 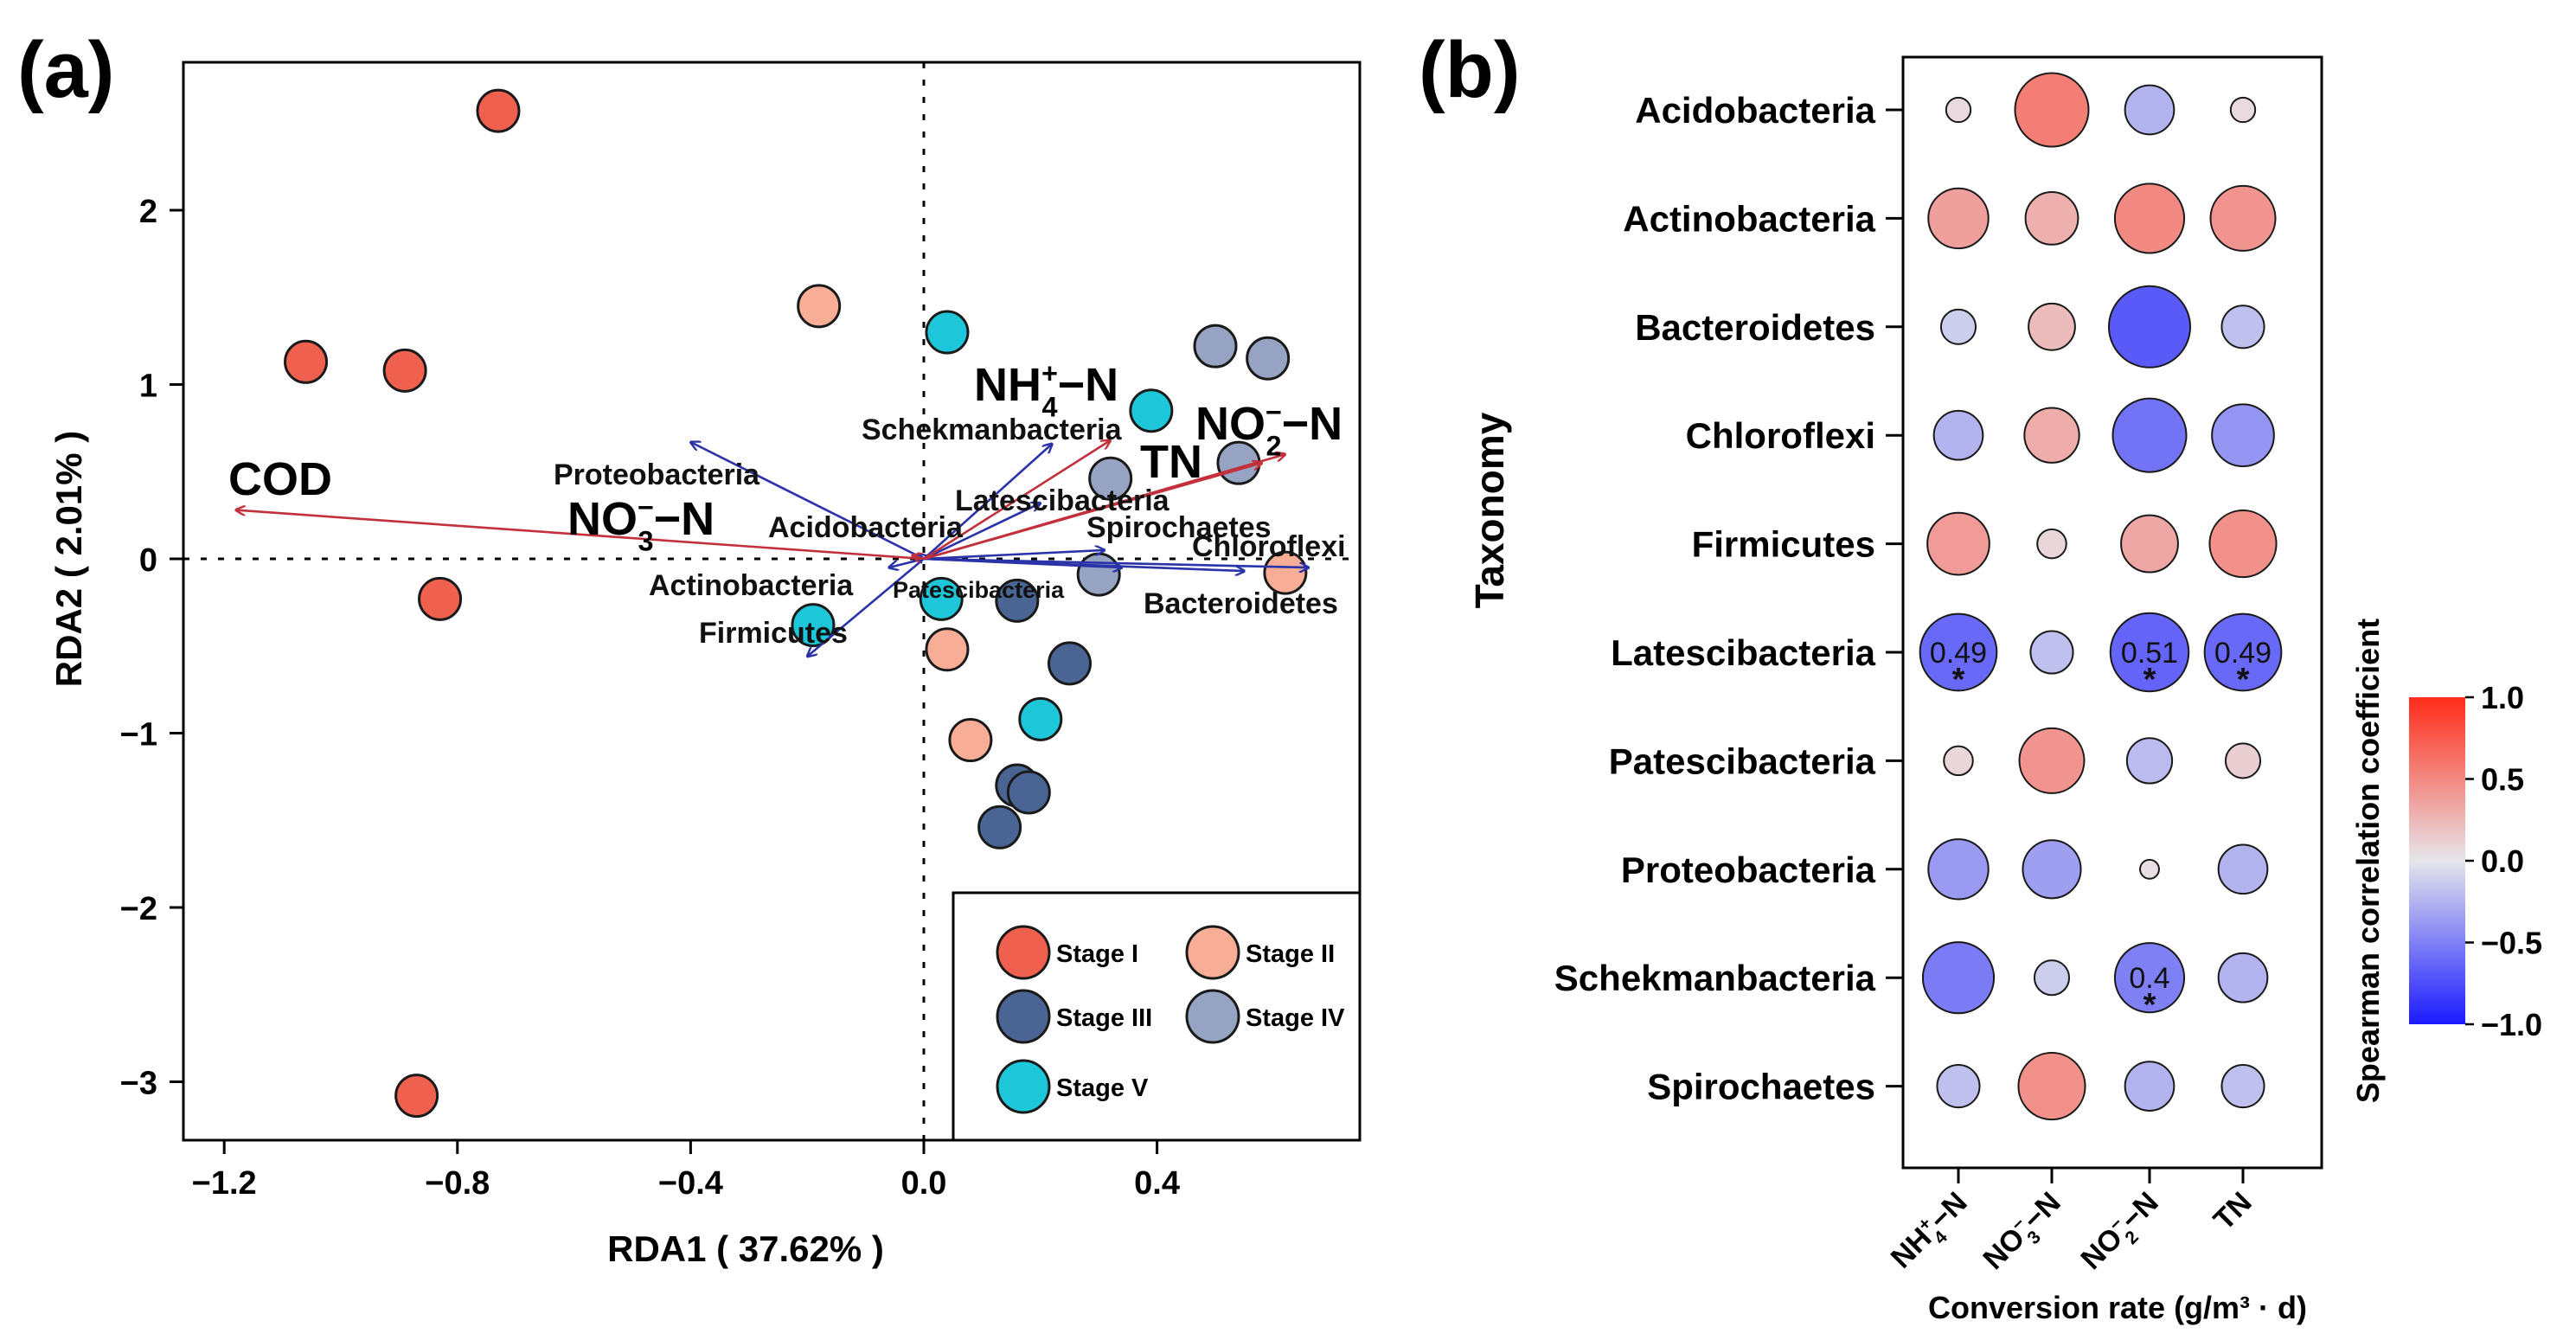 I want to click on env-label-main: COD, so click(x=280, y=479).